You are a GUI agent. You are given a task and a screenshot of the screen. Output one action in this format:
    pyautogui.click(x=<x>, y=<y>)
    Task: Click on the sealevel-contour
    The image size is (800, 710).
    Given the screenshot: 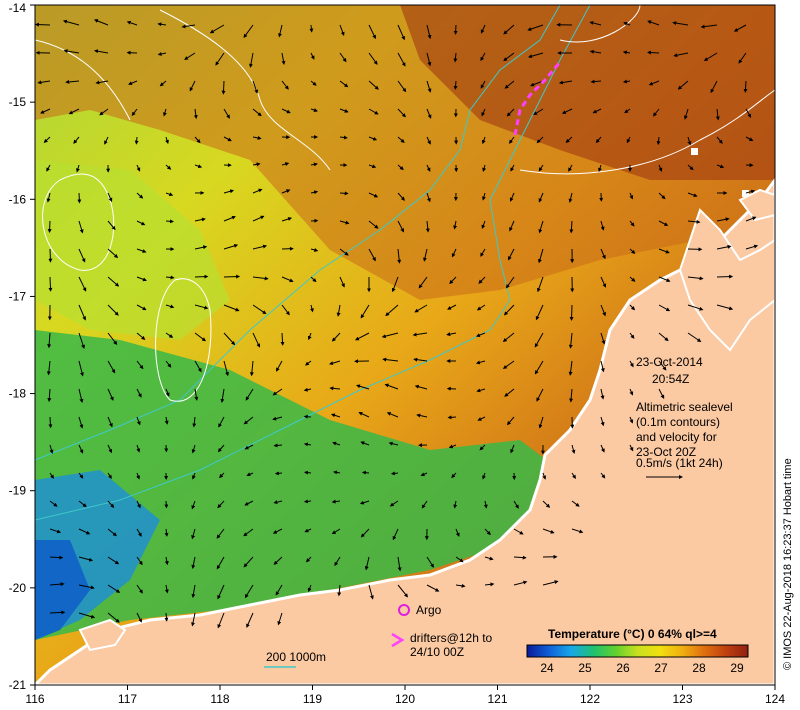 What is the action you would take?
    pyautogui.click(x=245, y=90)
    